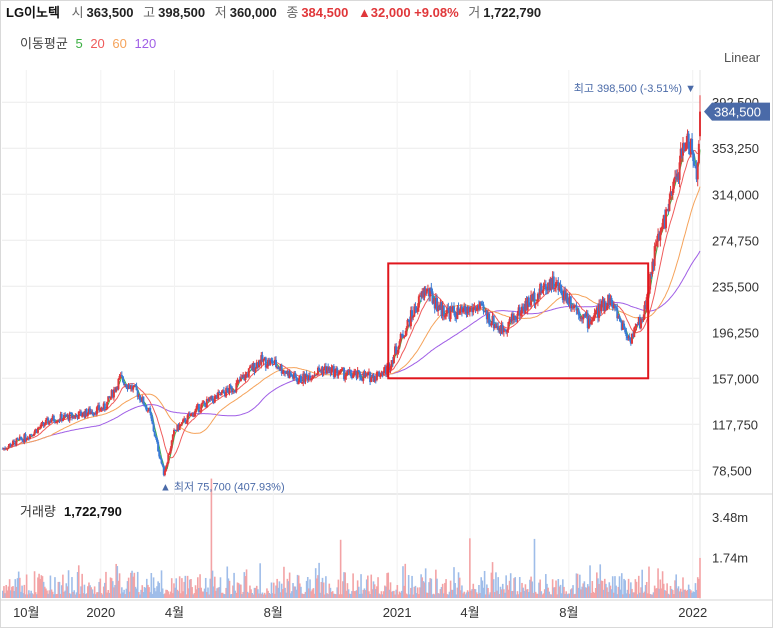 Image resolution: width=773 pixels, height=628 pixels. I want to click on ma-120-legend: 120, so click(145, 43).